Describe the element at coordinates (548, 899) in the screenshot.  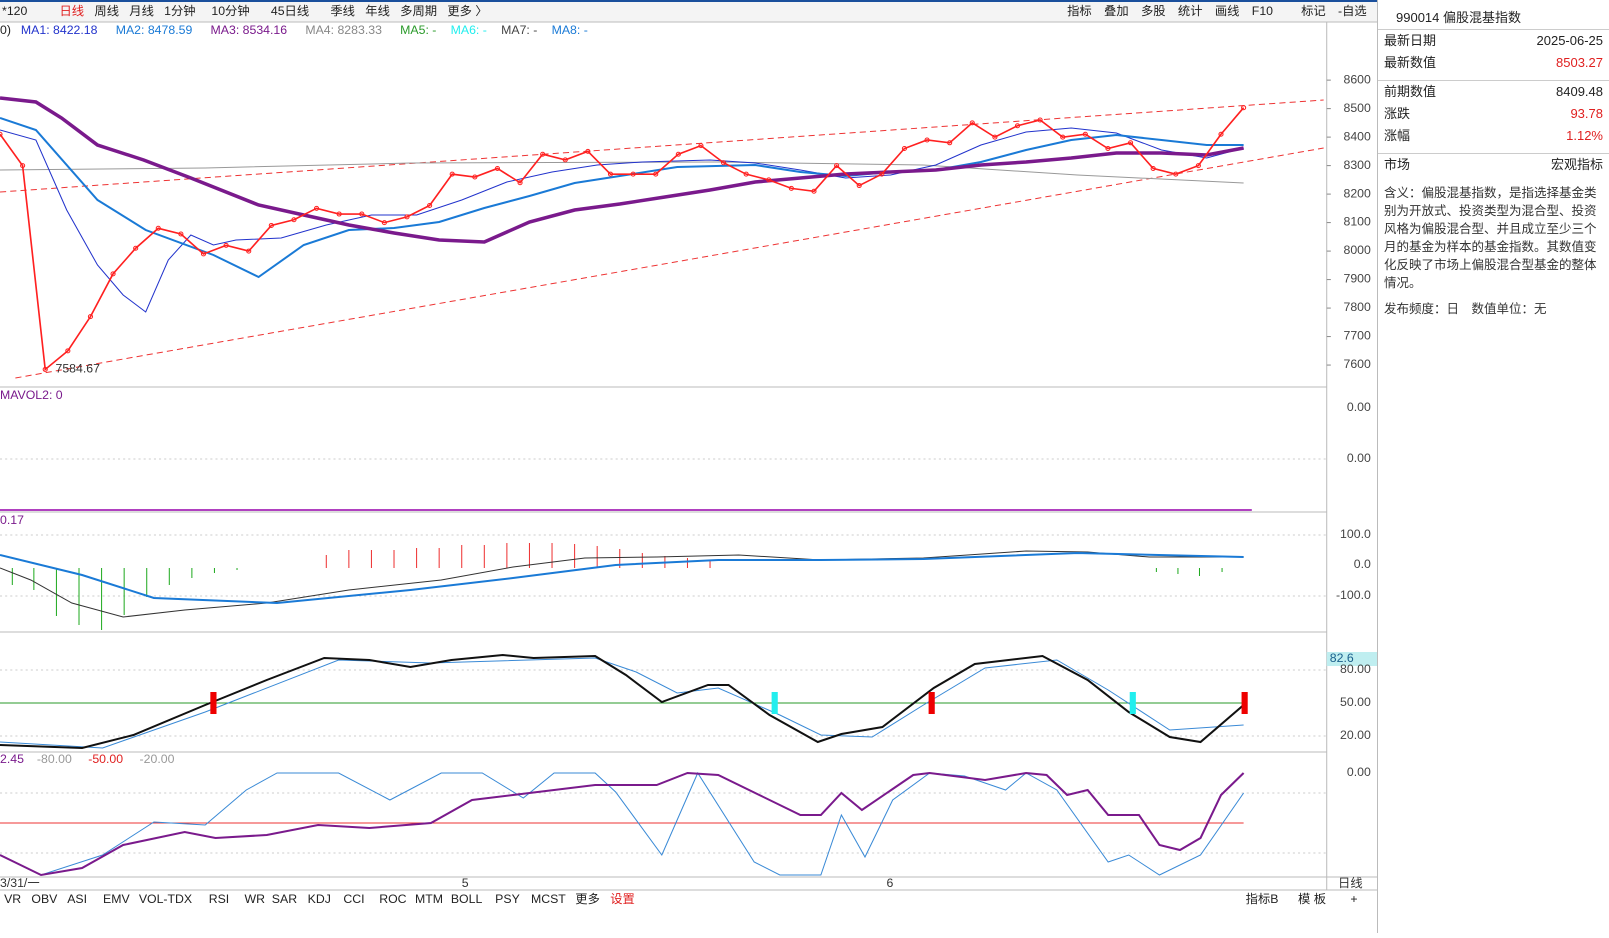
I see `bottom-tab: MCST` at that location.